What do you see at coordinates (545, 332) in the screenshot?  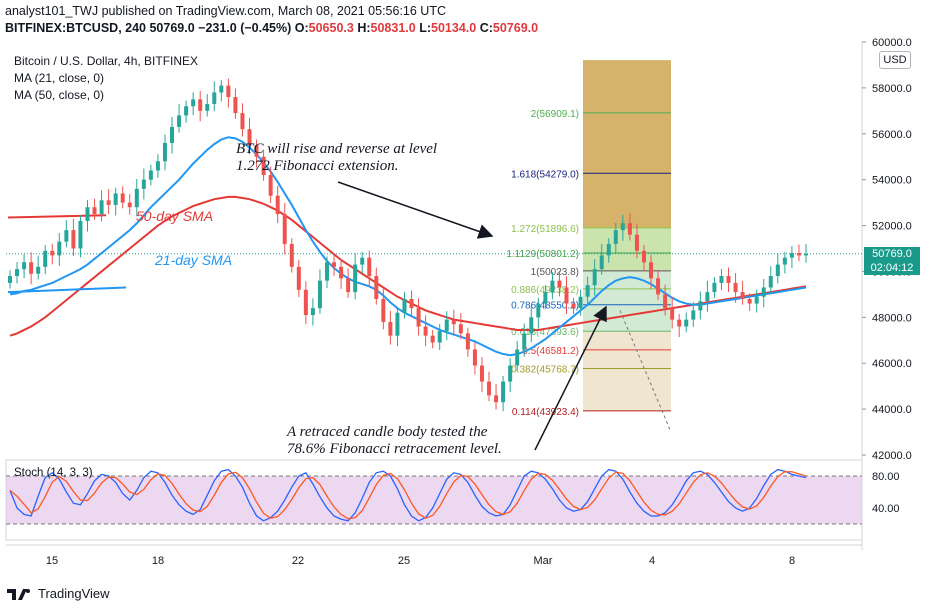 I see `fib-level-label-7: 0.618(47393.6)` at bounding box center [545, 332].